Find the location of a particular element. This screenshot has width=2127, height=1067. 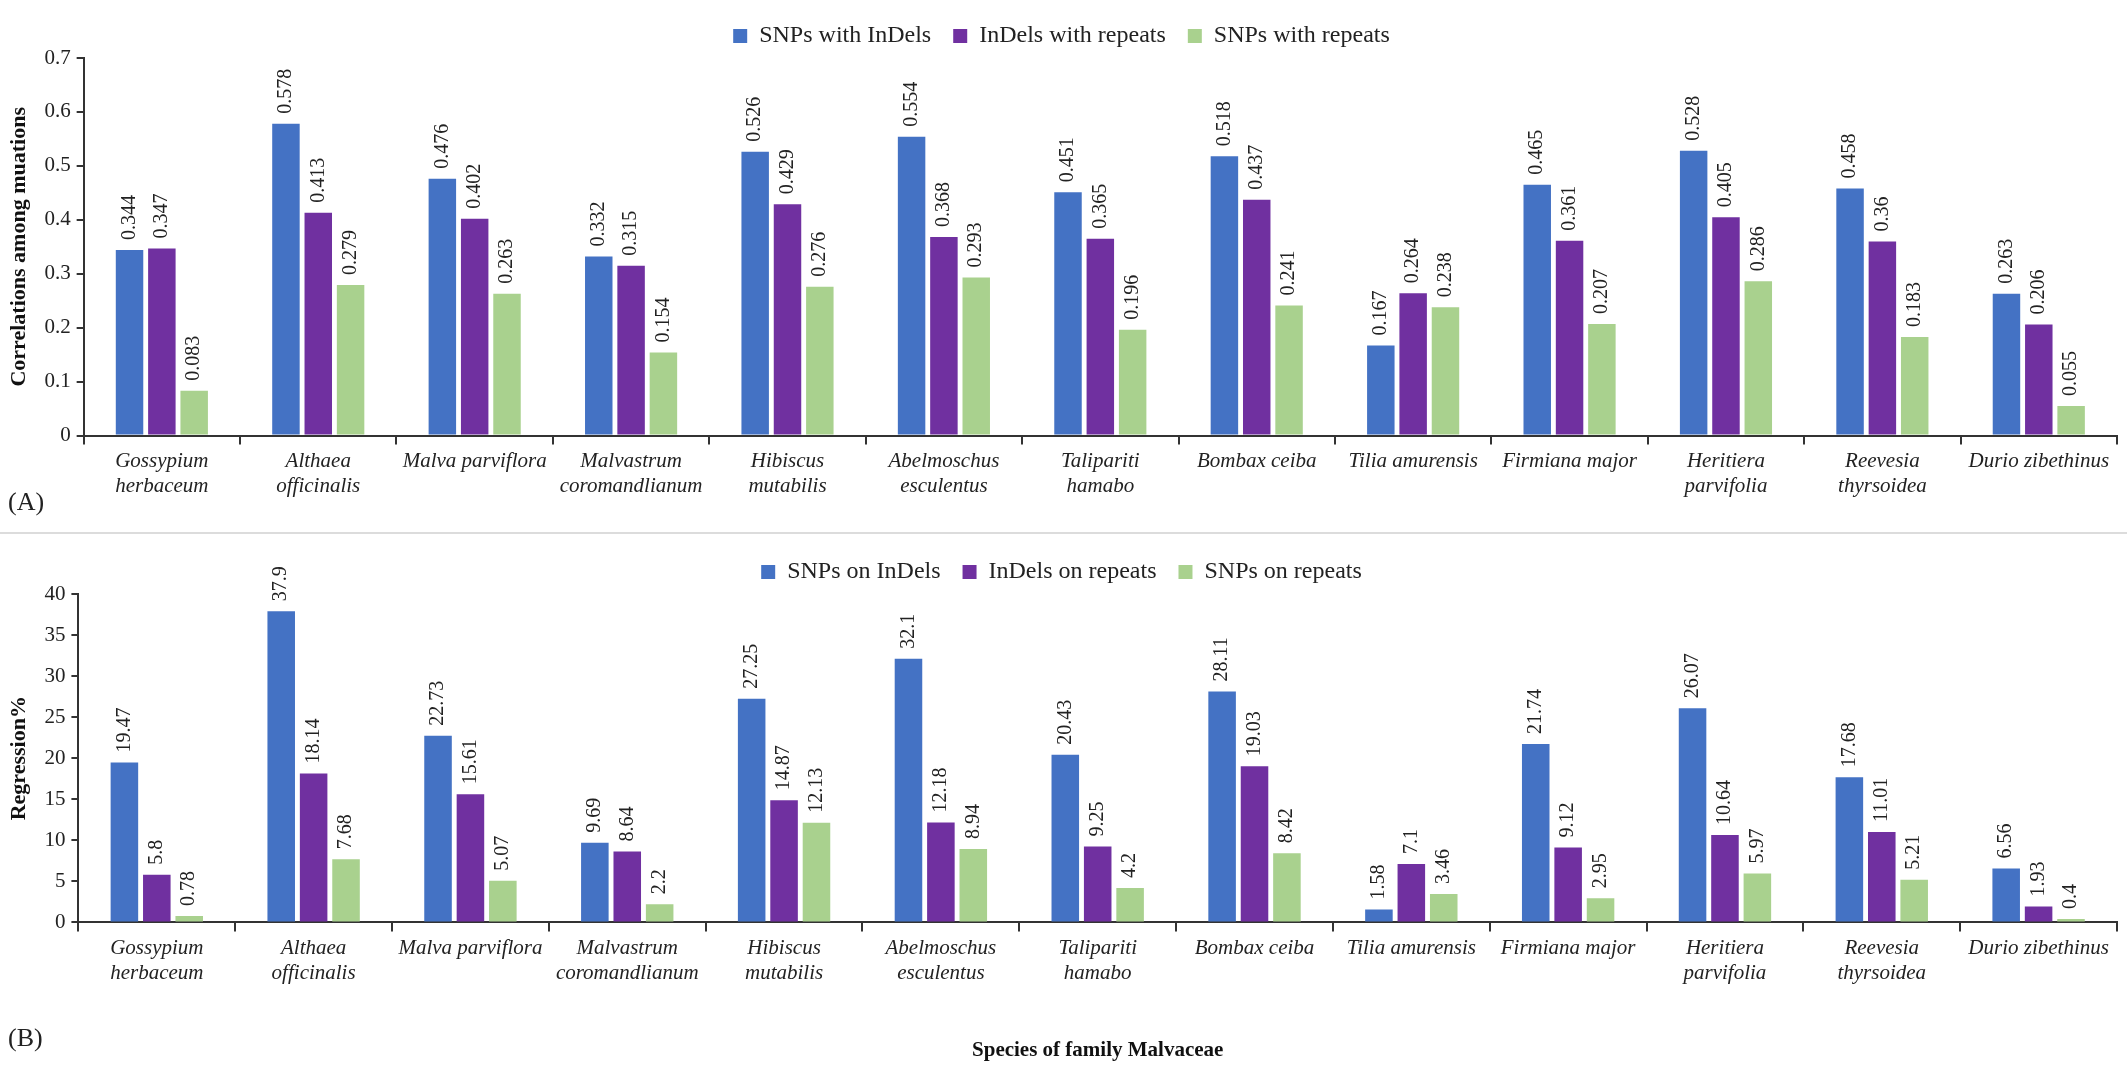

x-tick-label: Althaea officinalis is located at coordinates (313, 959).